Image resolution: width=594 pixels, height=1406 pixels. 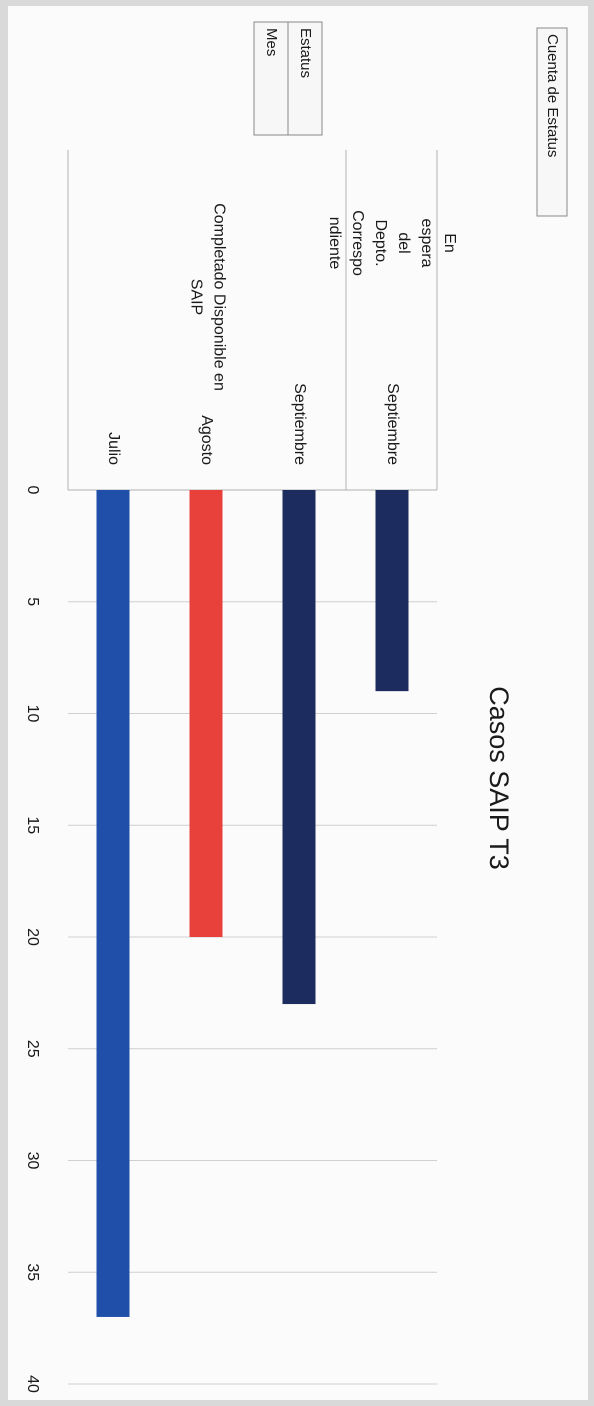 I want to click on group-label-line: del, so click(x=403, y=242).